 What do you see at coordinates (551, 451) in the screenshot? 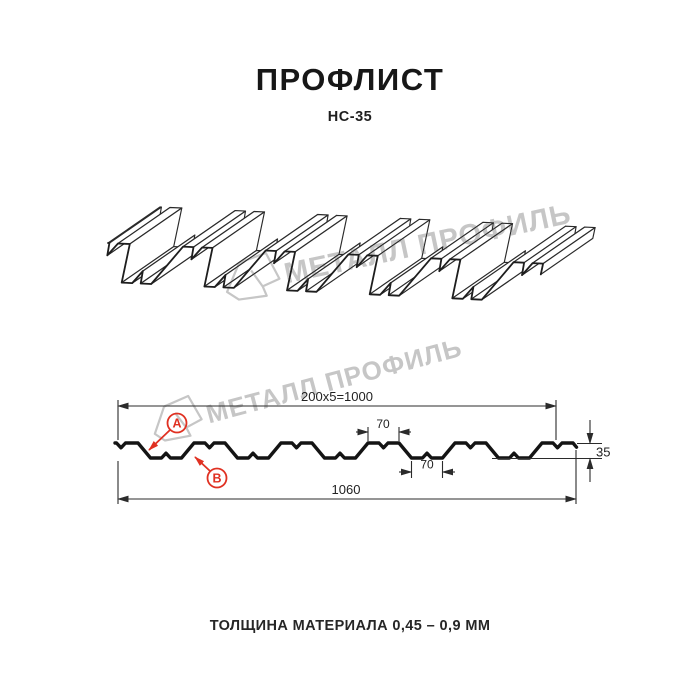
I see `dim-height: 35` at bounding box center [551, 451].